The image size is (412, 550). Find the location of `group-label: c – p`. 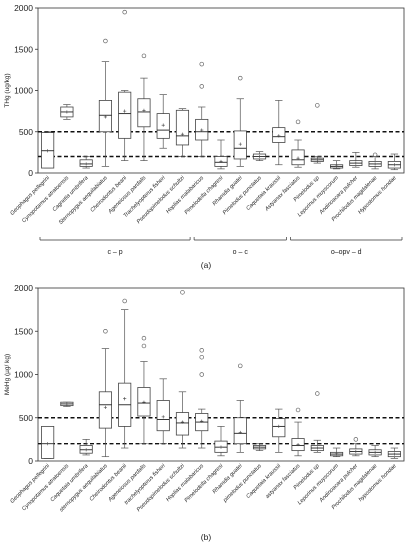

group-label: c – p is located at coordinates (114, 252).